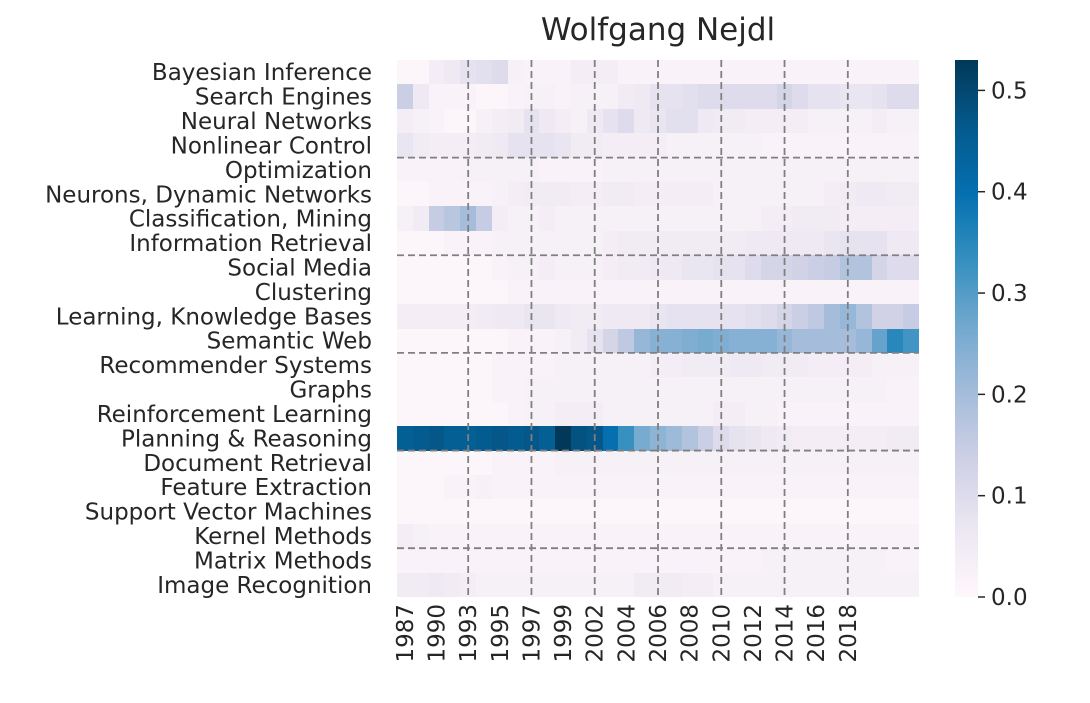 Image resolution: width=1090 pixels, height=703 pixels. What do you see at coordinates (786, 633) in the screenshot?
I see `x-tick-label: 2014` at bounding box center [786, 633].